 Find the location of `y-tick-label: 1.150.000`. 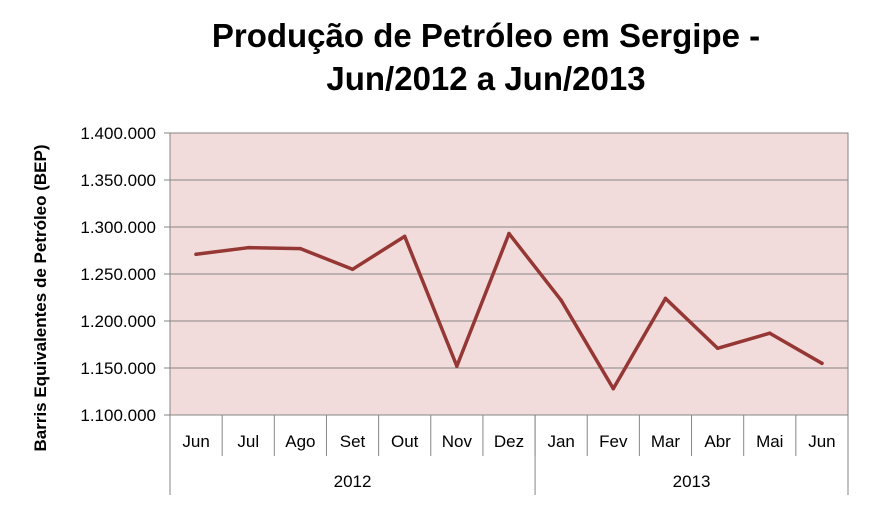

y-tick-label: 1.150.000 is located at coordinates (118, 368).